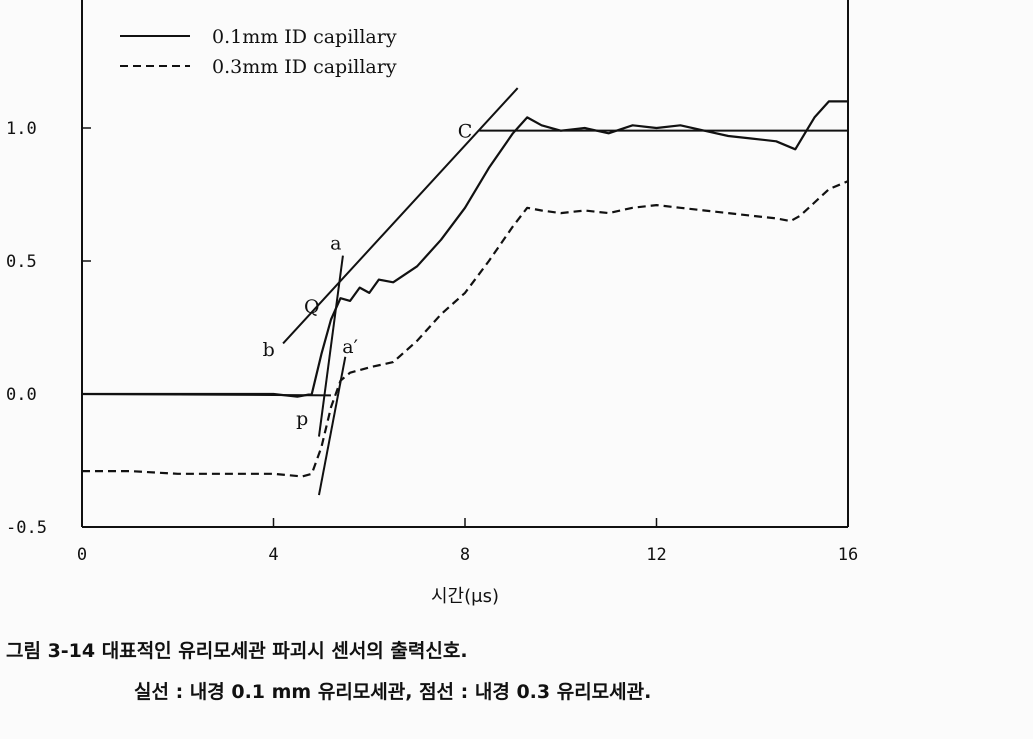 The image size is (1033, 739). Describe the element at coordinates (258, 52) in the screenshot. I see `legend: 0.1mm ID capillary 0.3mm ID capillary` at that location.